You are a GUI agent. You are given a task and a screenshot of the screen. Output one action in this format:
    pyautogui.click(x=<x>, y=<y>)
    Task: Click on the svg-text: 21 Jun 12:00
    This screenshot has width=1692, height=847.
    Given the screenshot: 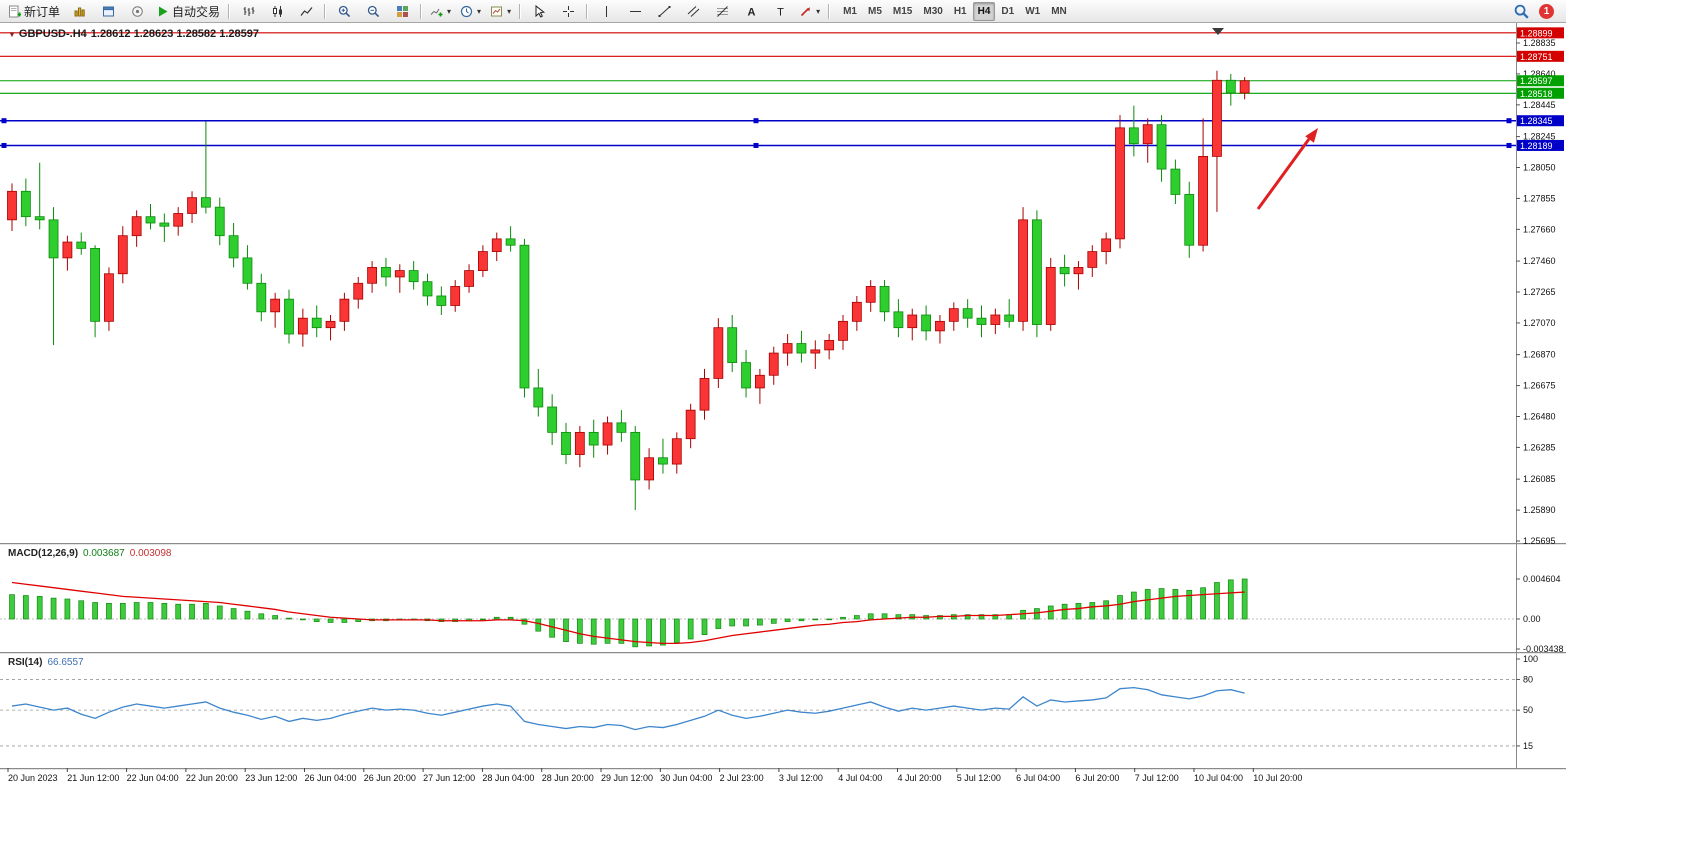 What is the action you would take?
    pyautogui.click(x=93, y=778)
    